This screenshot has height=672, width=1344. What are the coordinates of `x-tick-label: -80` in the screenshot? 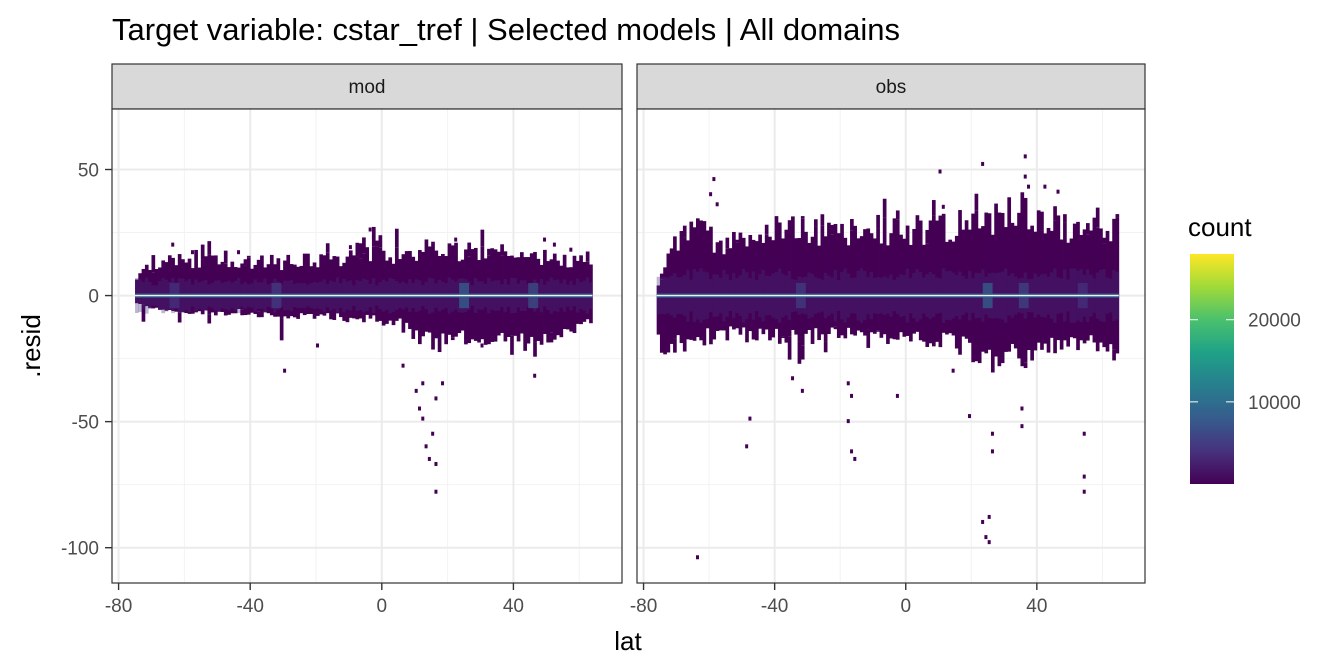 It's located at (643, 606).